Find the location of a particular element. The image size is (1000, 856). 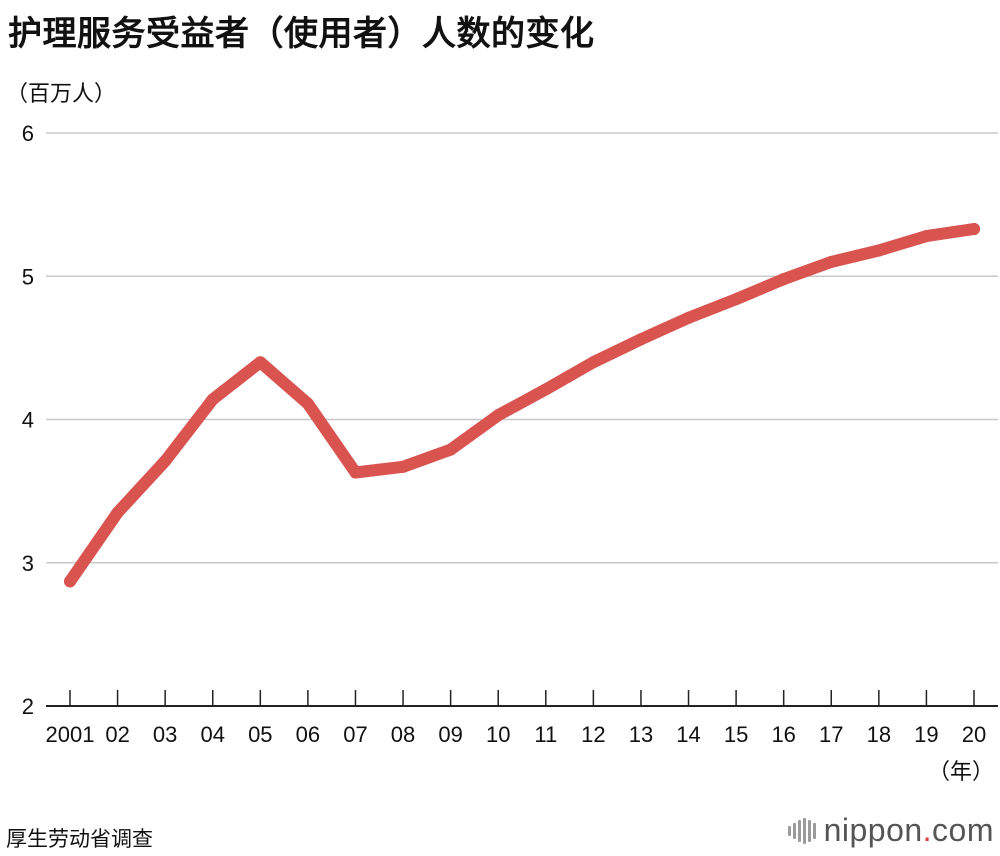

x-tick-label: 12 is located at coordinates (593, 734).